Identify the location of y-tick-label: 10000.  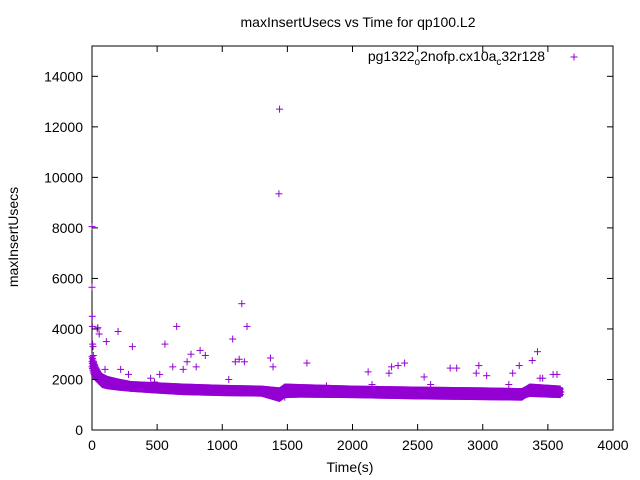
(63, 177).